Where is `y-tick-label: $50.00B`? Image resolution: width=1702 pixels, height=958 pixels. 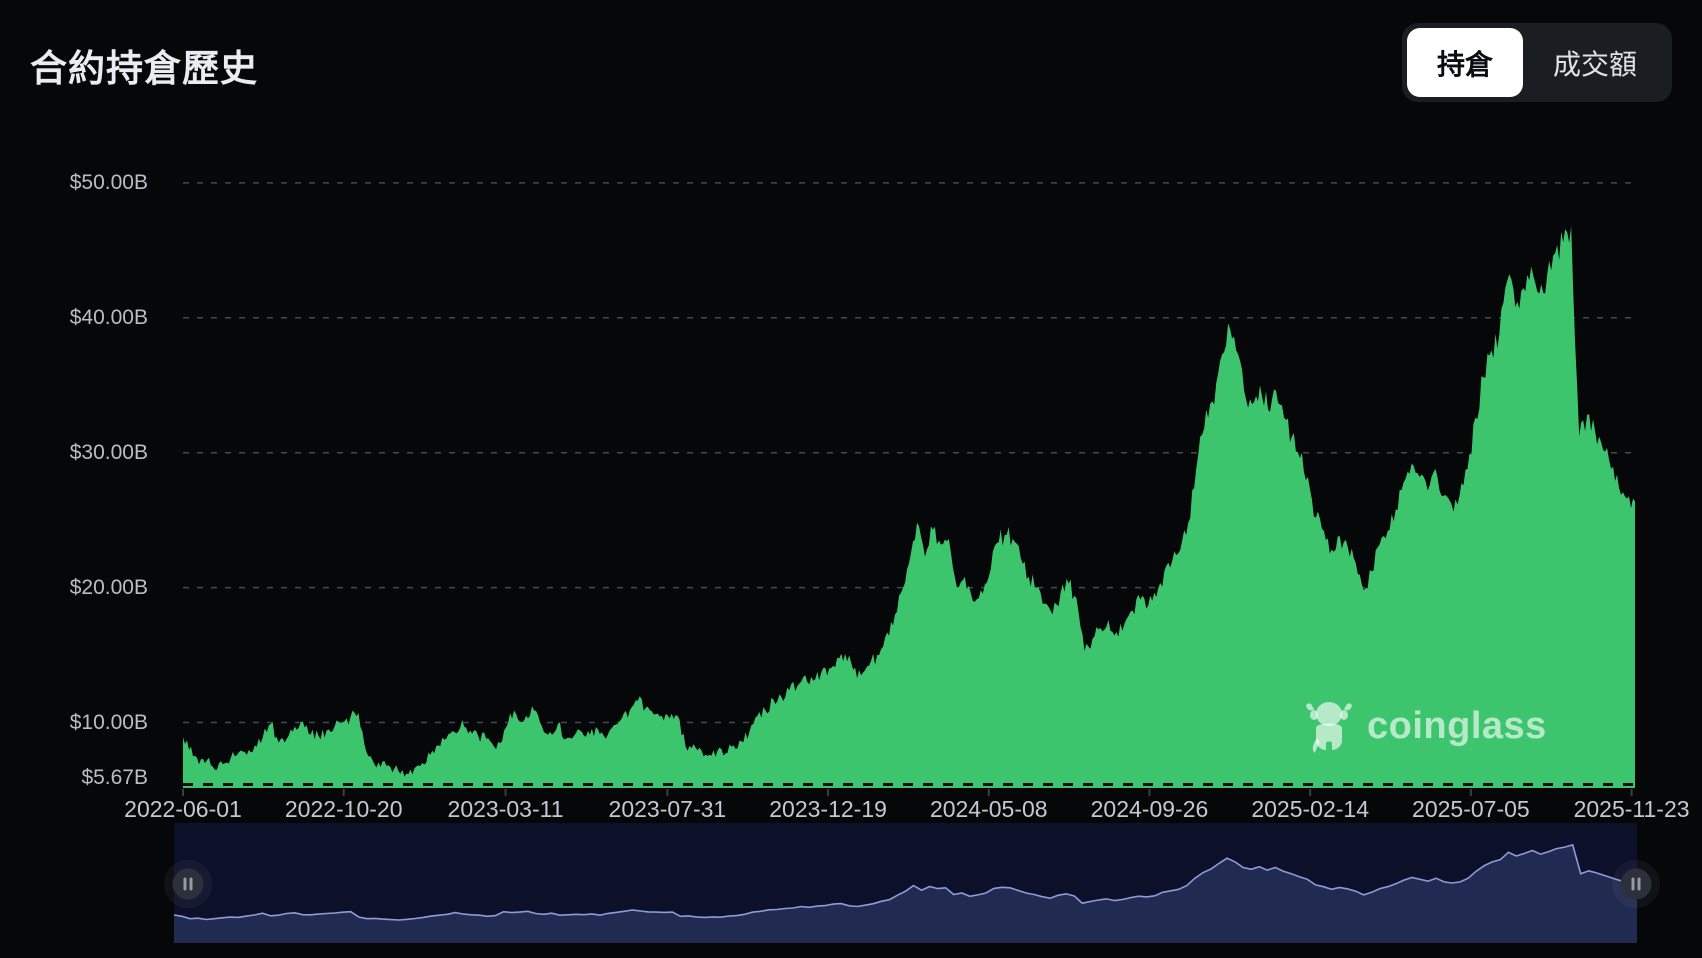 y-tick-label: $50.00B is located at coordinates (108, 182).